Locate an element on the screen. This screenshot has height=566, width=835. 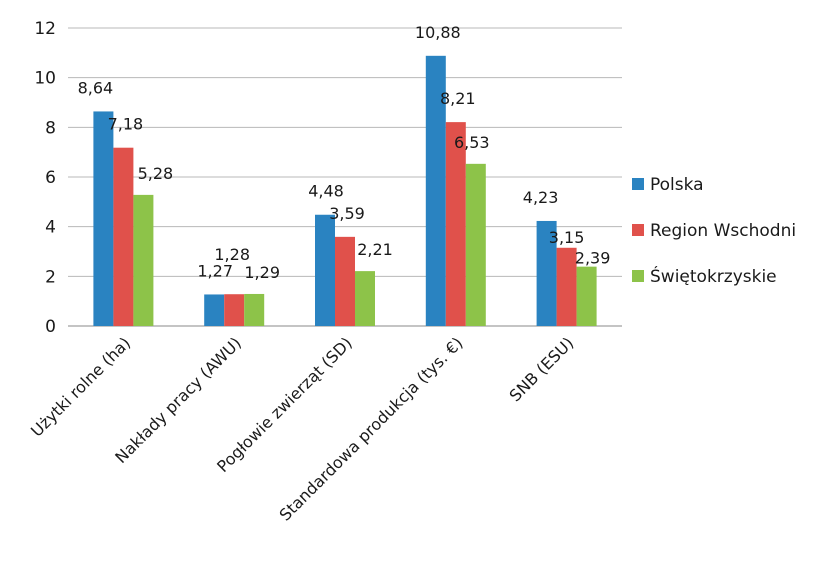
data-label: 1,29 is located at coordinates (262, 272).